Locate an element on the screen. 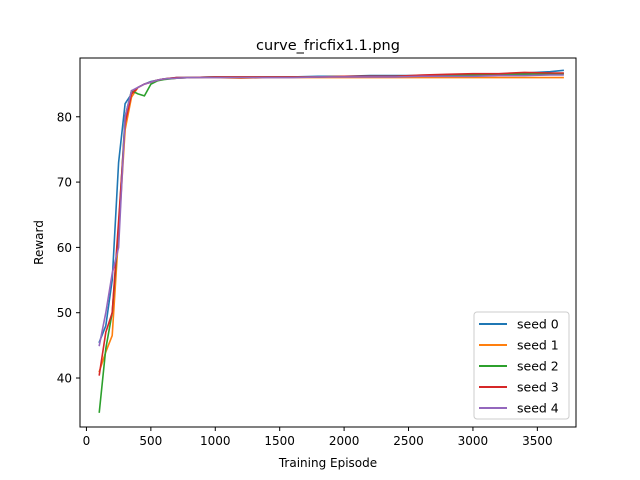  x-tick-label: 0 is located at coordinates (87, 441).